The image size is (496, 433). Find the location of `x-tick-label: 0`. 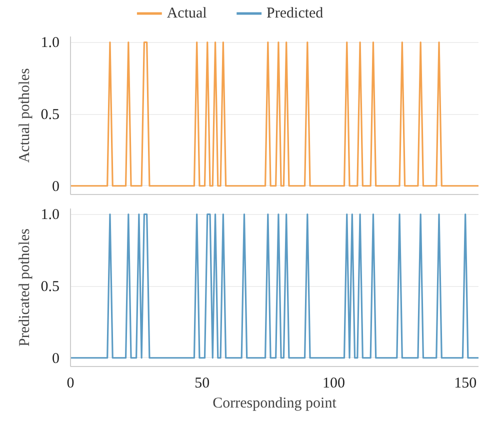

x-tick-label: 0 is located at coordinates (70, 384).